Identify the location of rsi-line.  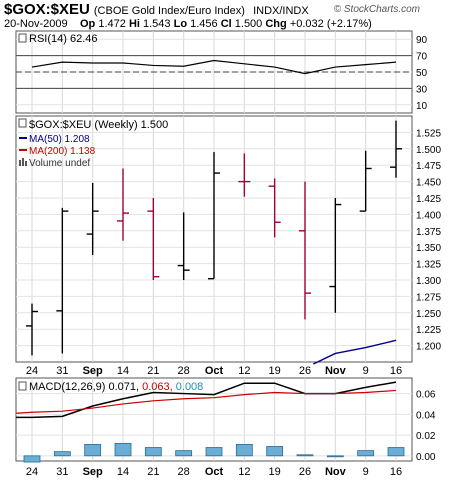
(214, 67).